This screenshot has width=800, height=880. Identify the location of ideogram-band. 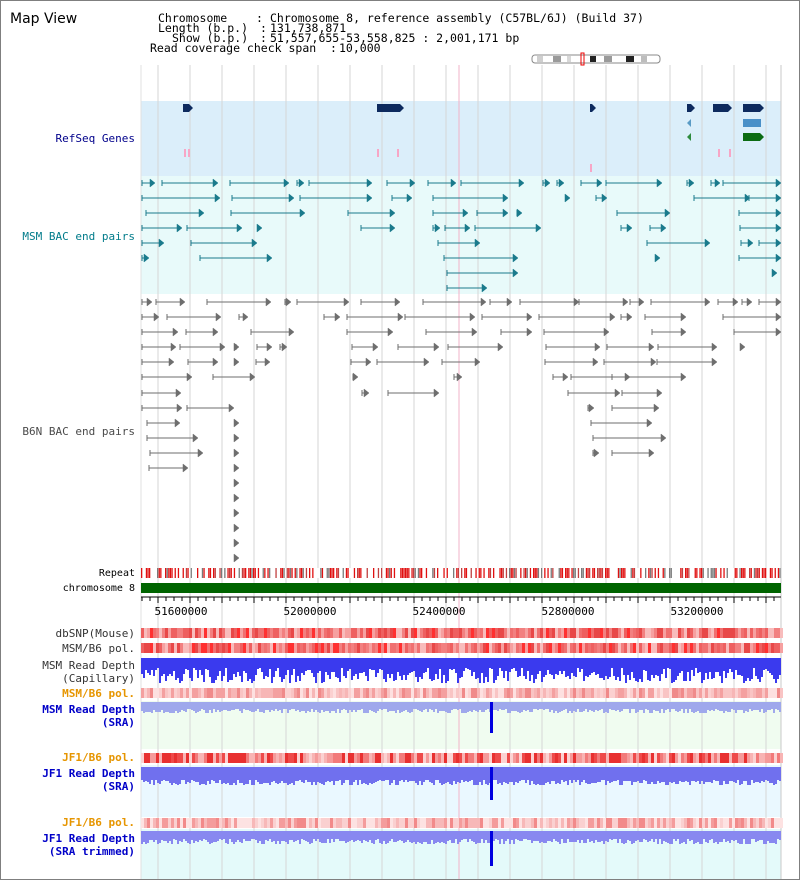
(557, 59).